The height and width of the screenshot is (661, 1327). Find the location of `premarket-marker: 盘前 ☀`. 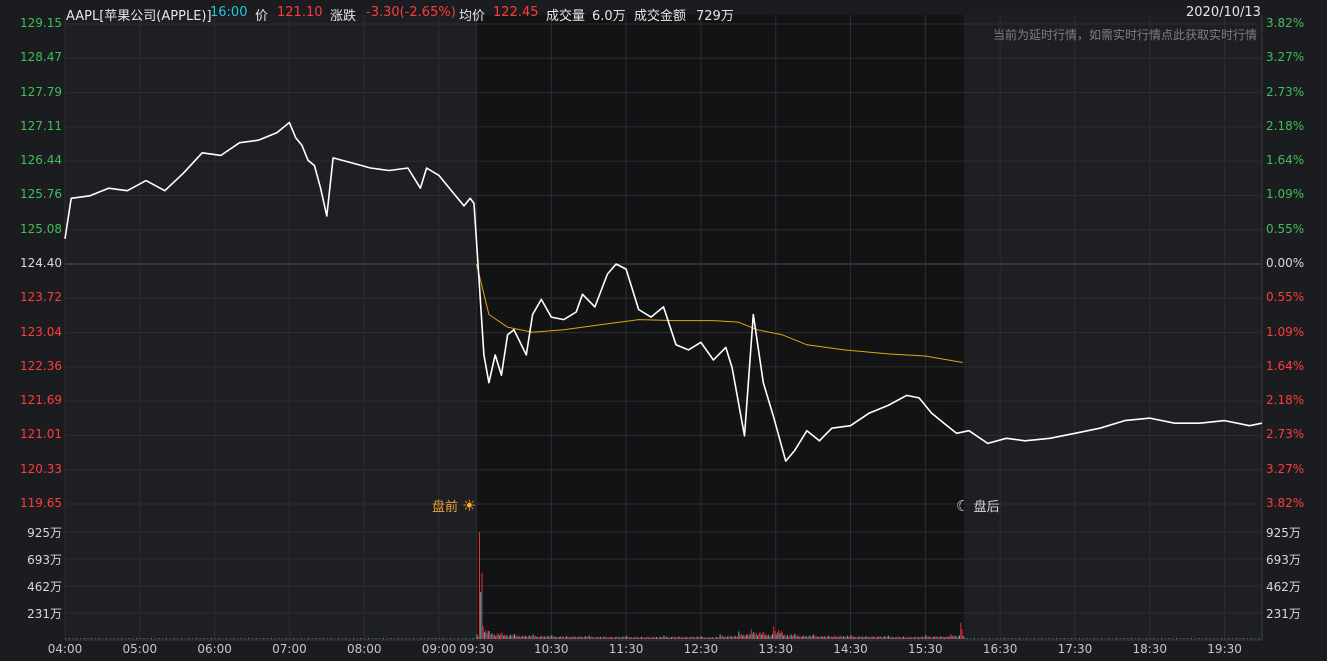

premarket-marker: 盘前 ☀ is located at coordinates (454, 505).